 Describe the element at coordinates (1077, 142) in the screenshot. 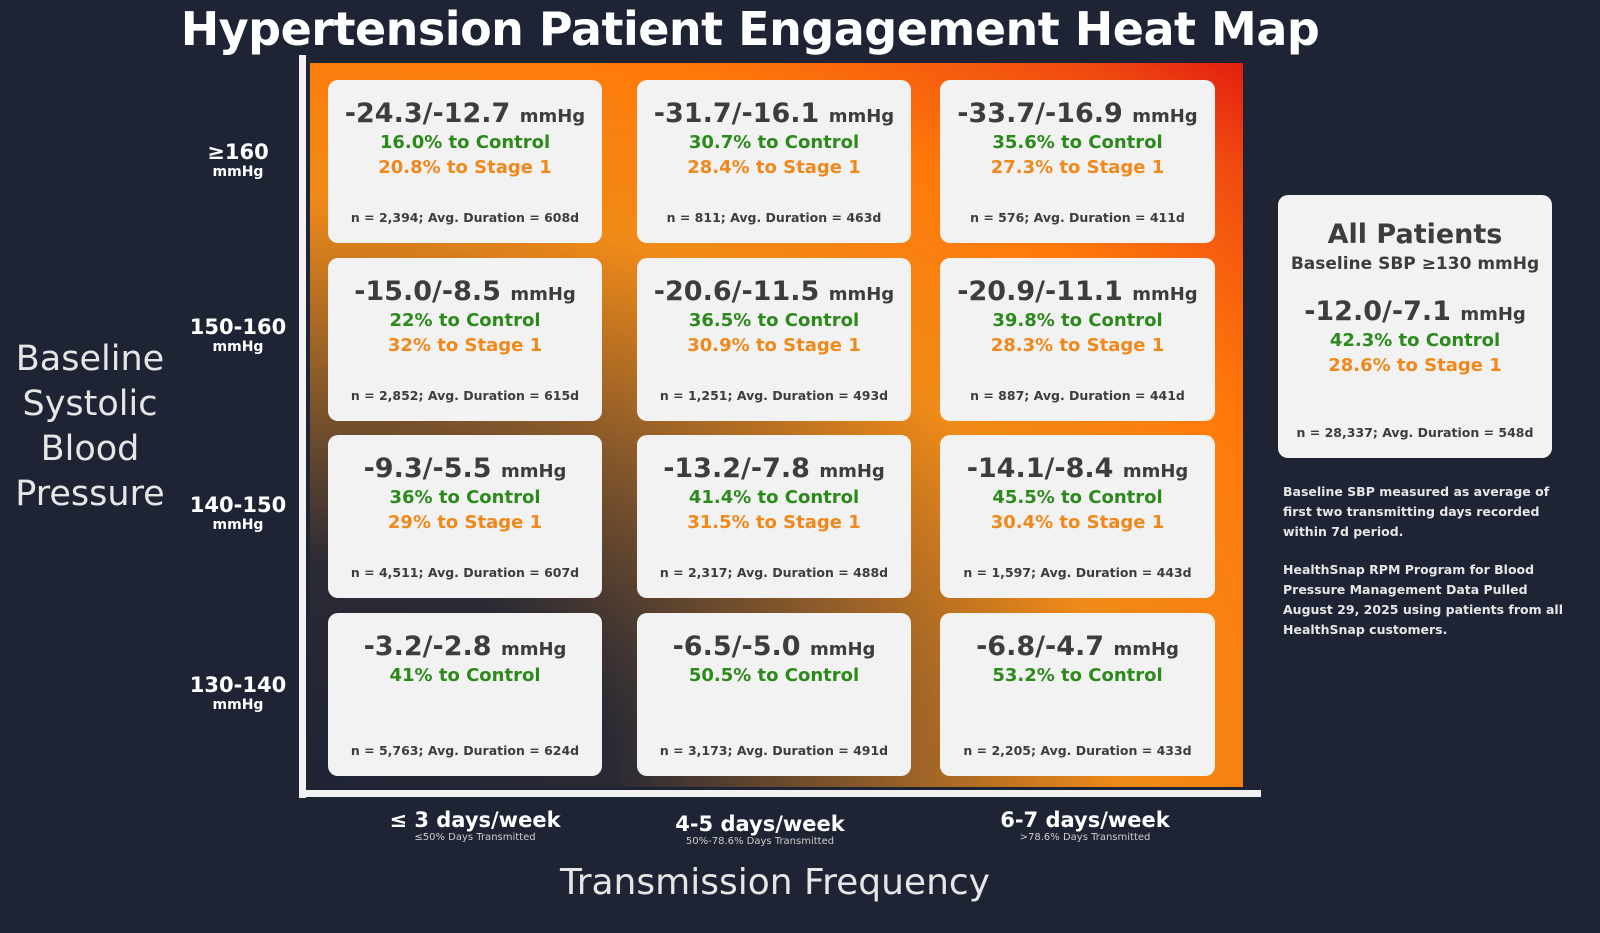

I see `cell-control: 35.6% to Control` at that location.